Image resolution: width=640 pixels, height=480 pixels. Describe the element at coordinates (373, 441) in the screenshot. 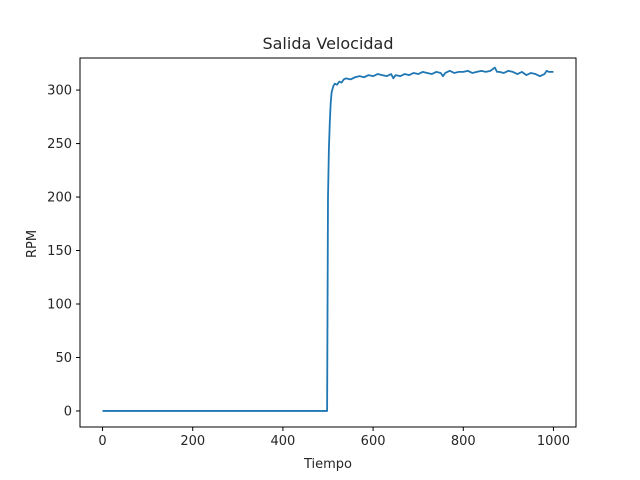

I see `x-tick-label: 600` at that location.